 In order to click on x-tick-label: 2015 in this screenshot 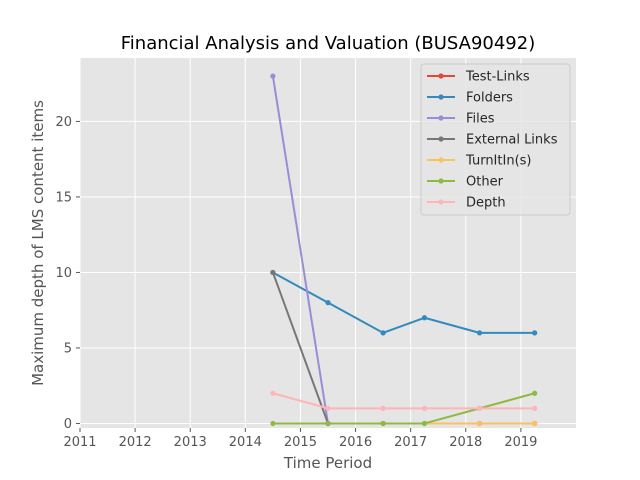, I will do `click(300, 442)`.